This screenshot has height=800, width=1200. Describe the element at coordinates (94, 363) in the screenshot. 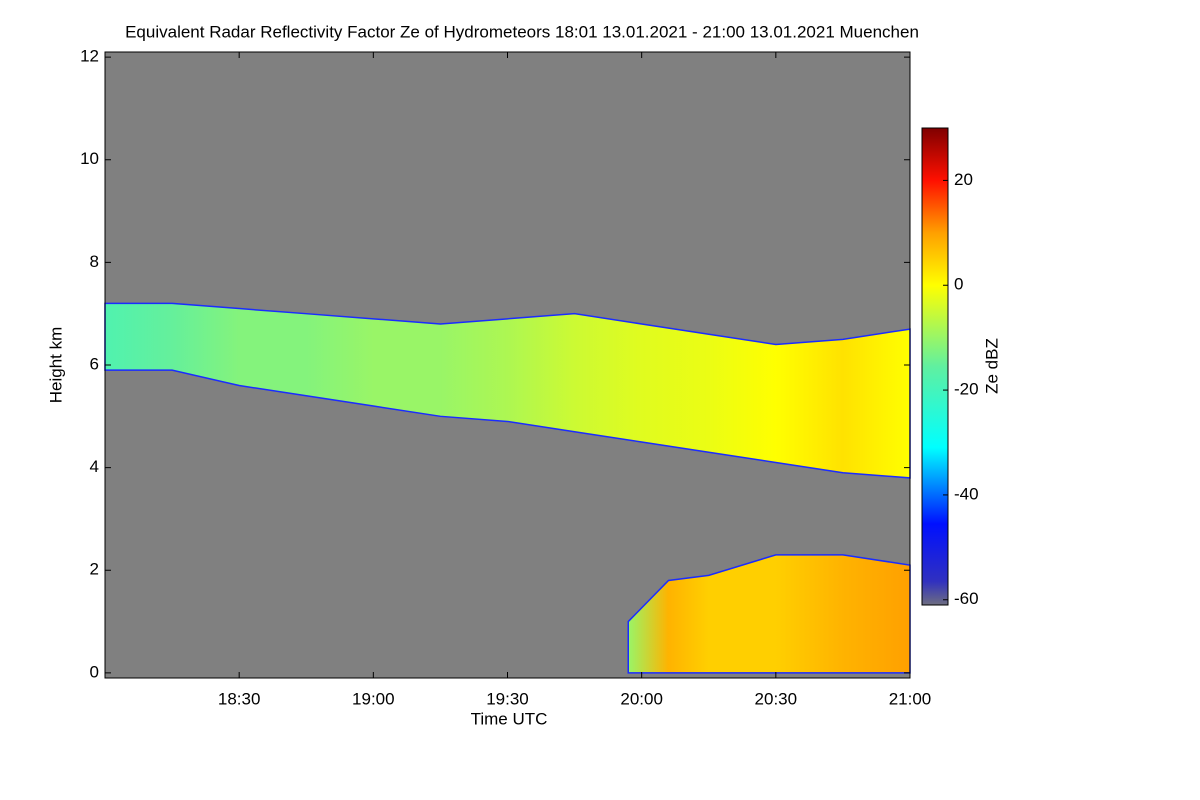

I see `y-tick-label: 6` at that location.